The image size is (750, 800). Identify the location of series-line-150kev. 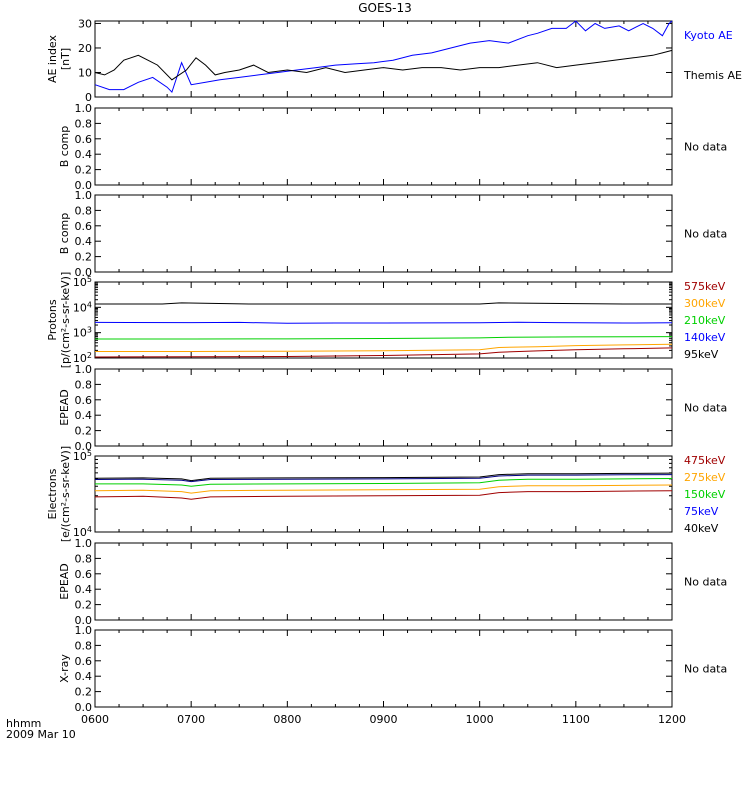
(384, 482).